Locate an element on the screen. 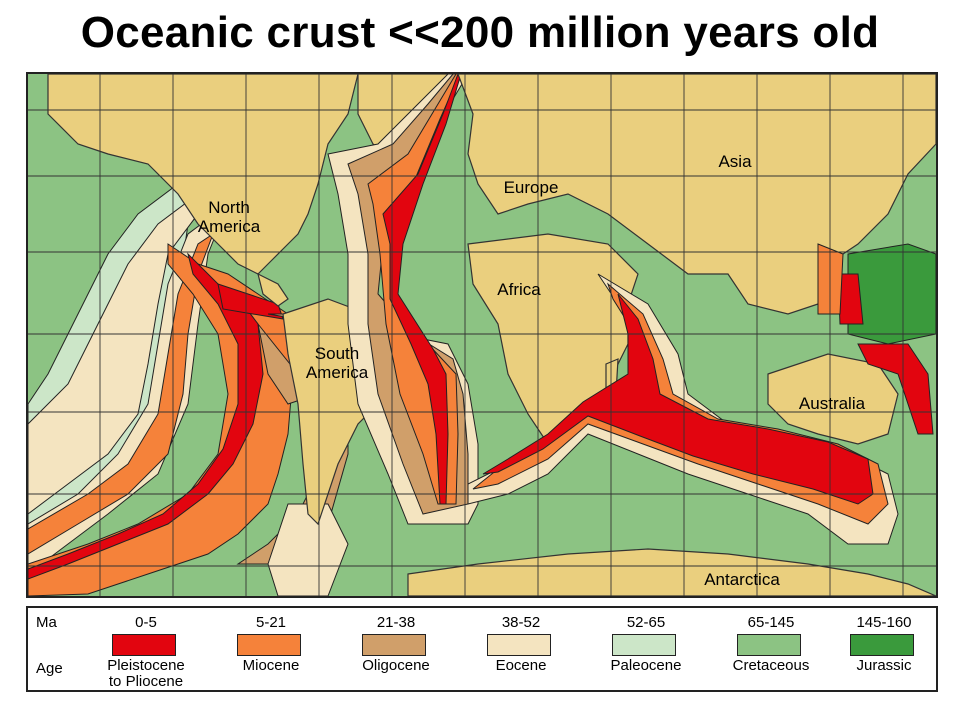  legend-age: Cretaceous is located at coordinates (771, 665).